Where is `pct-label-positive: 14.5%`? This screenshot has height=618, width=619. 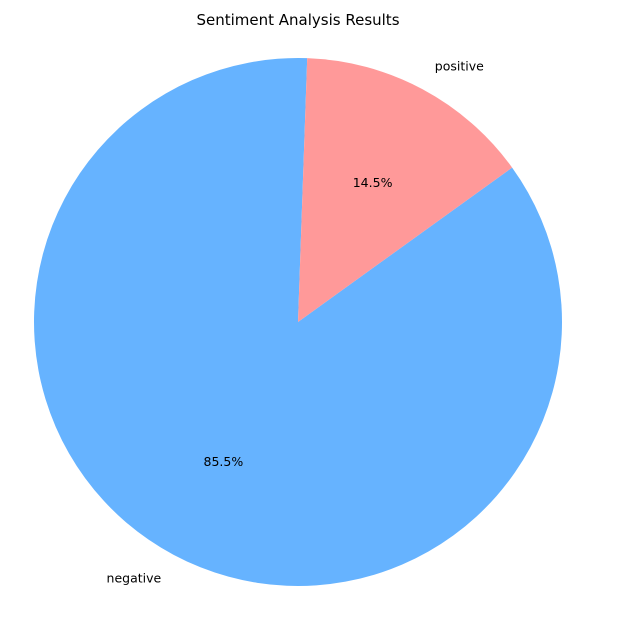 pct-label-positive: 14.5% is located at coordinates (373, 182).